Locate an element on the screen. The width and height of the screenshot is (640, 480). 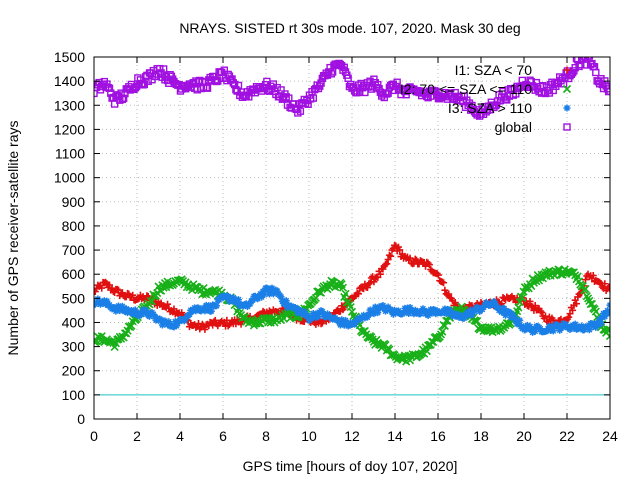
x-tick-label: 12 is located at coordinates (352, 436).